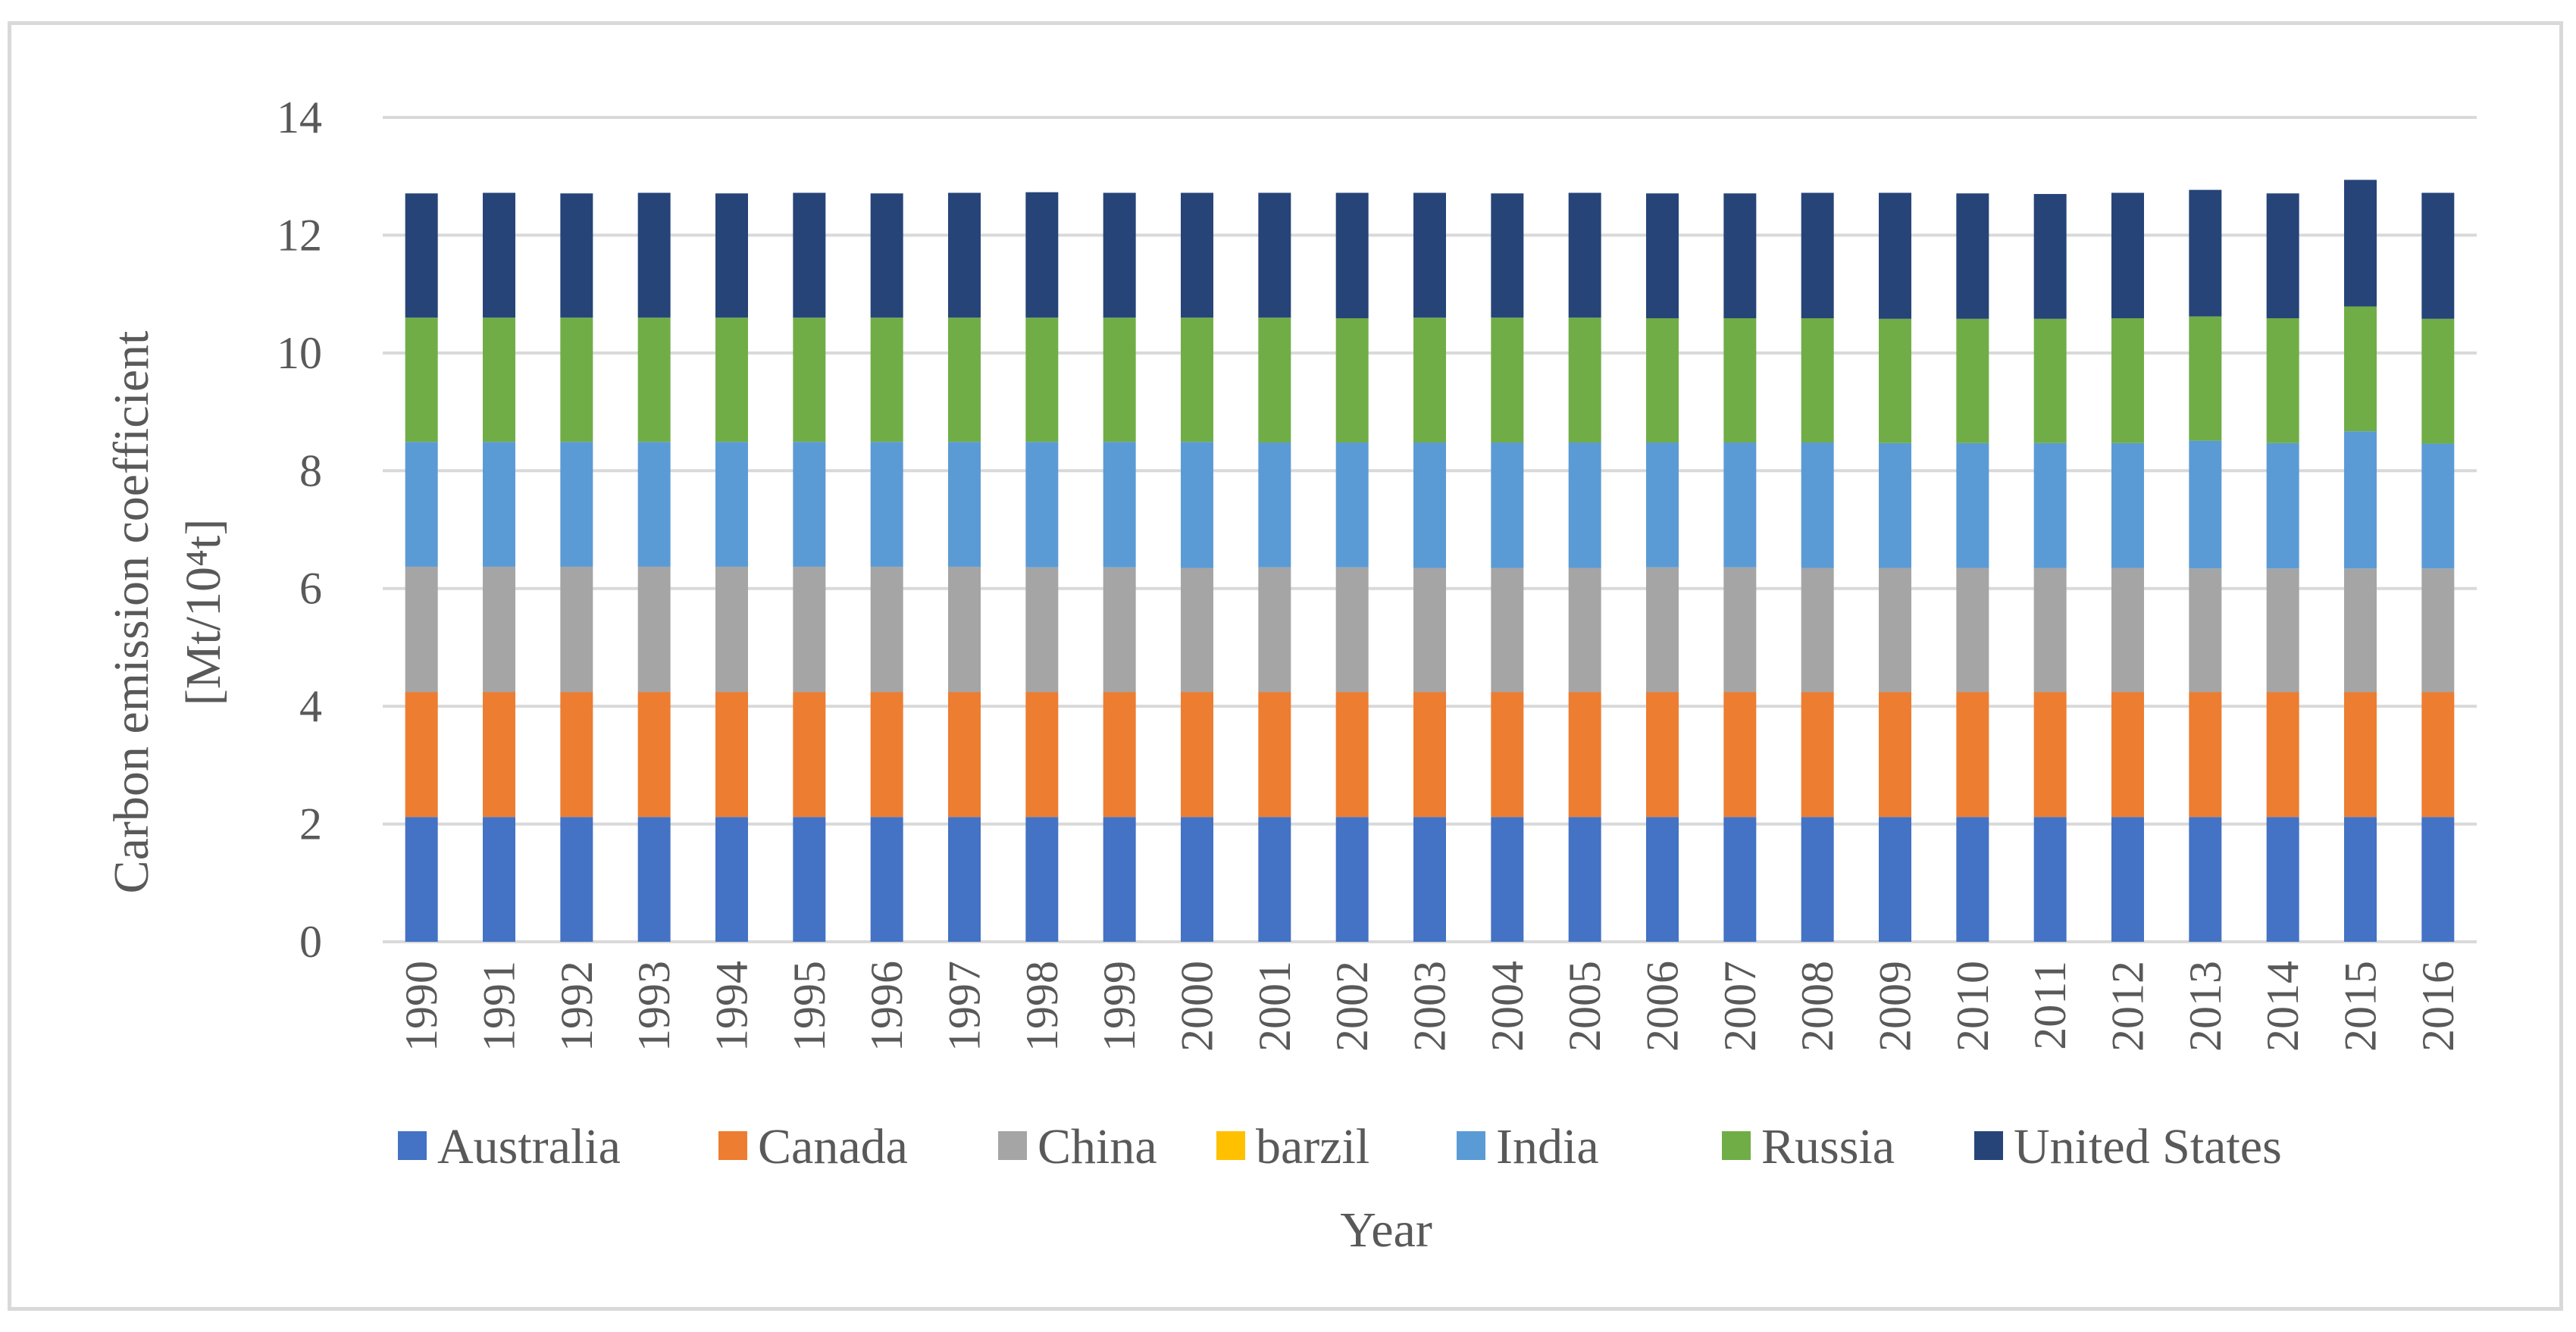 Image resolution: width=2576 pixels, height=1332 pixels. What do you see at coordinates (310, 824) in the screenshot?
I see `y-tick-label: 2` at bounding box center [310, 824].